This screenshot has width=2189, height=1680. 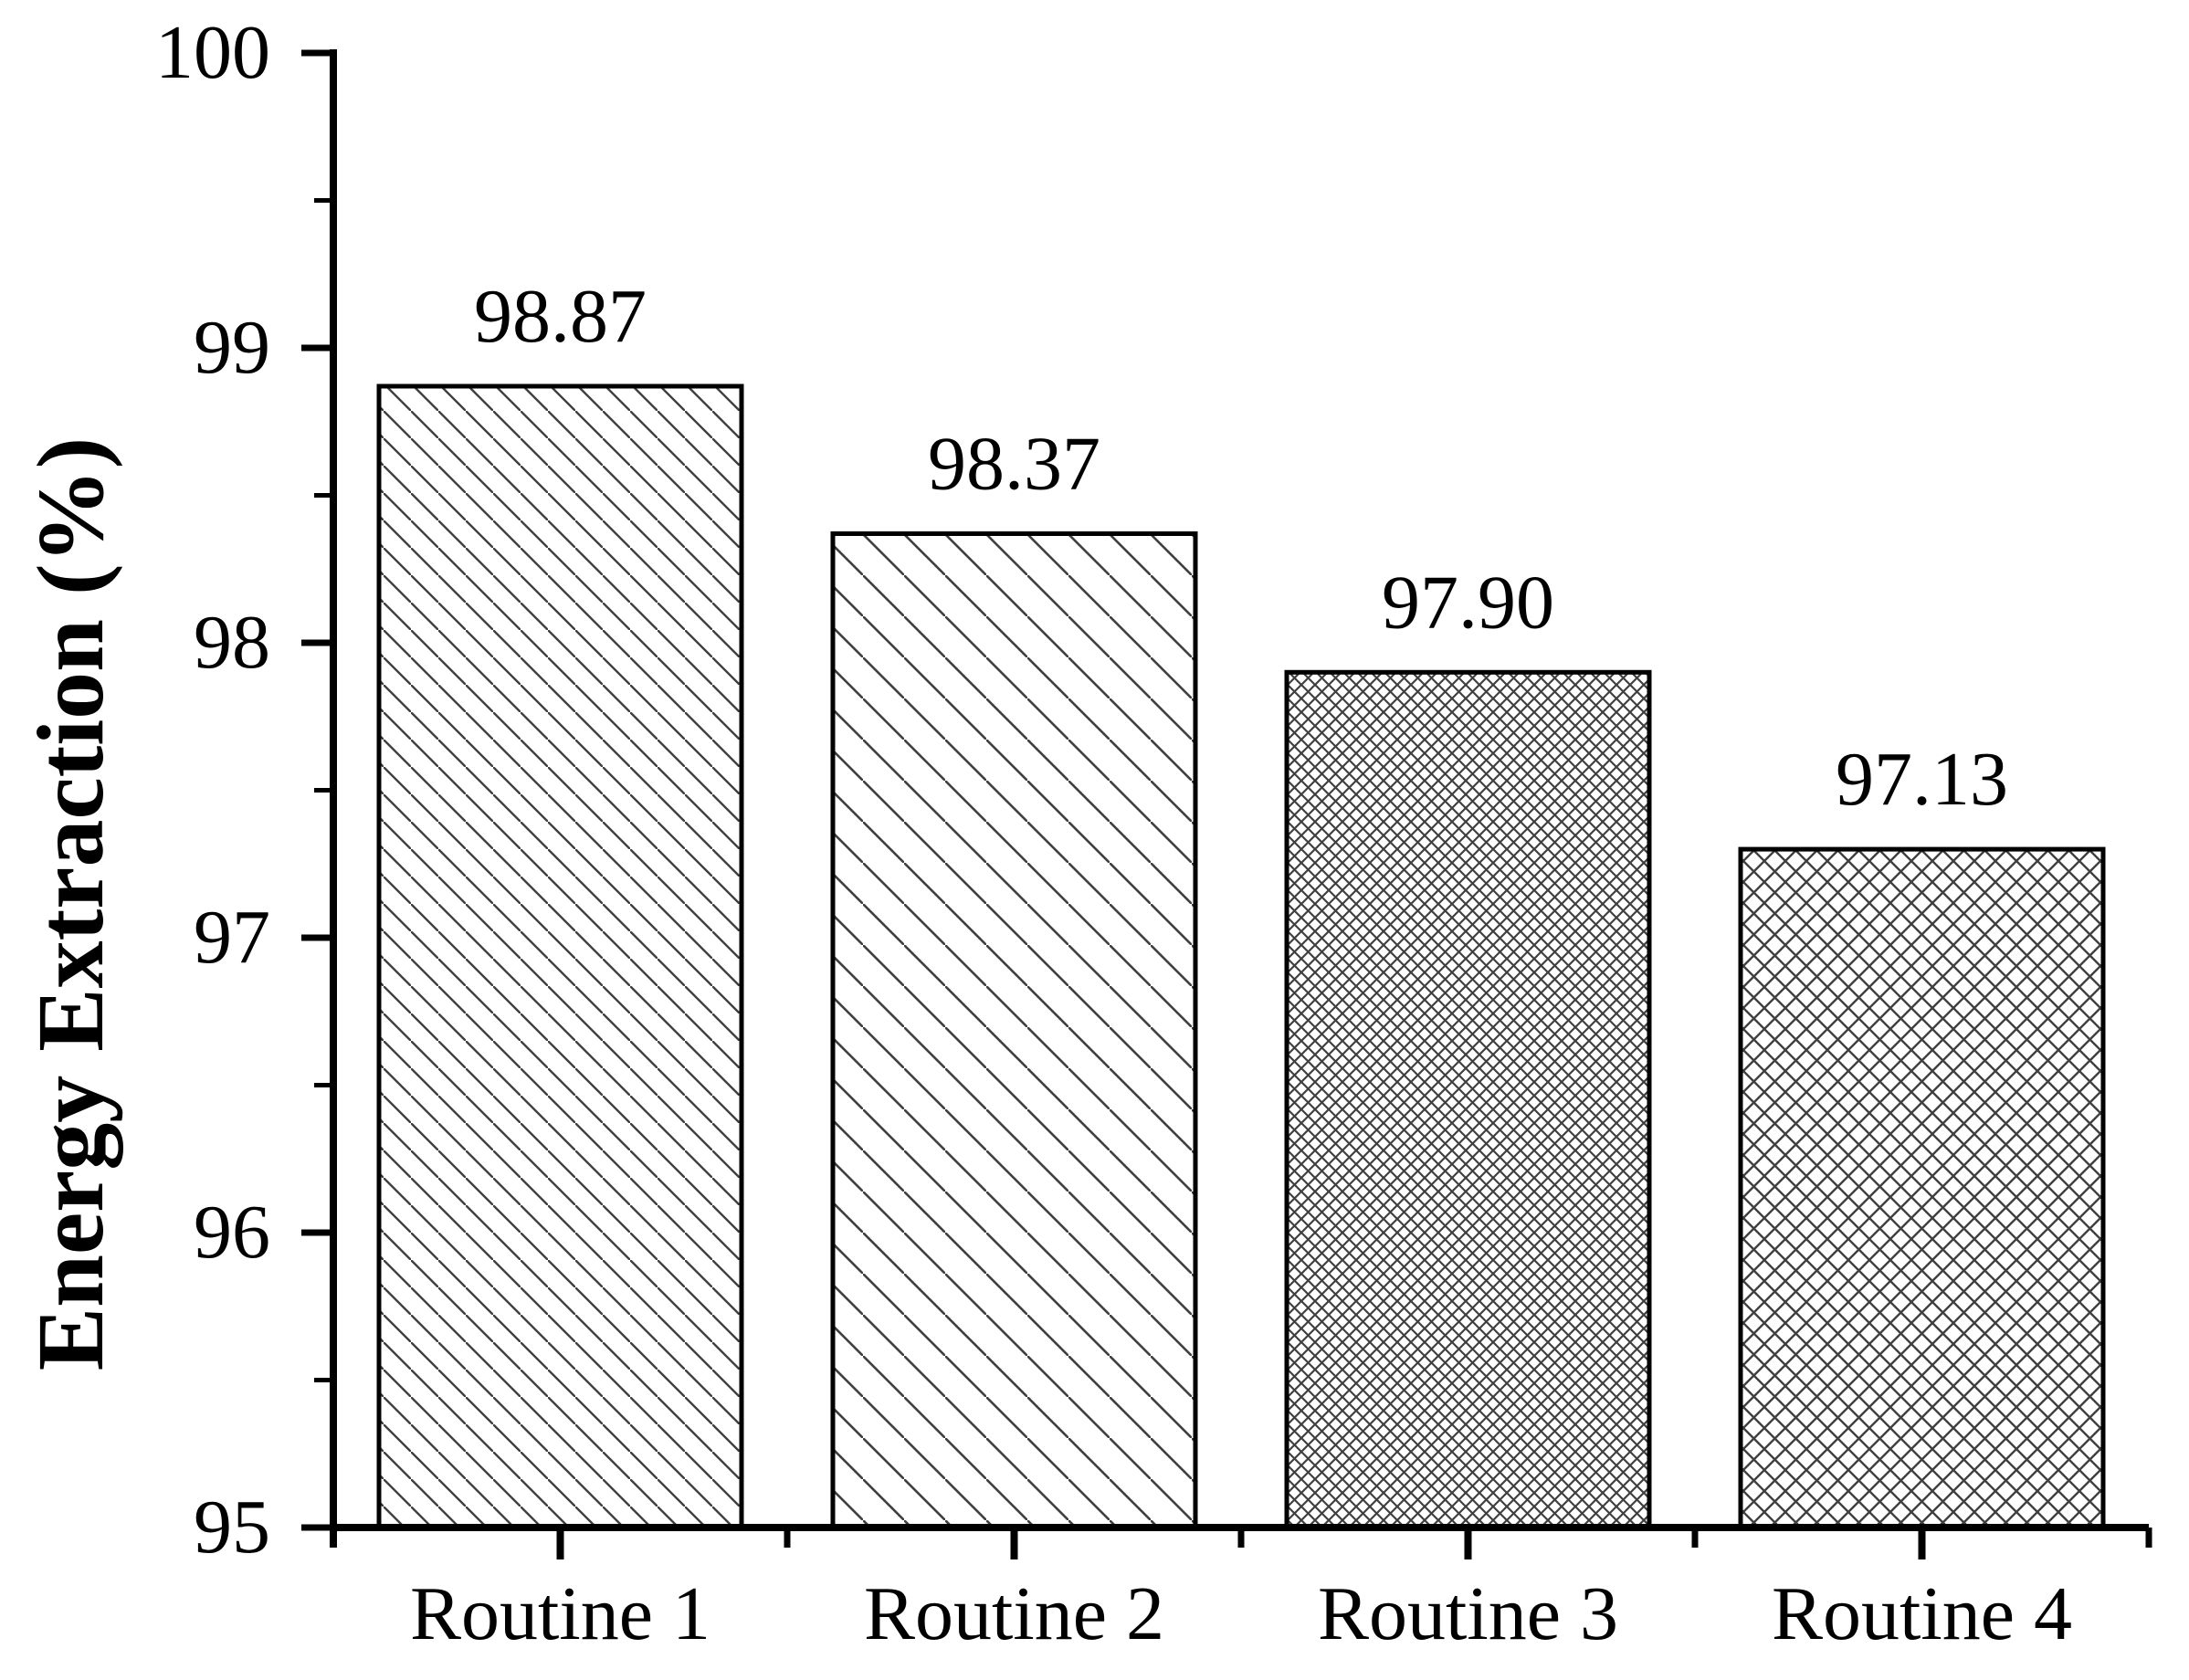 What do you see at coordinates (70, 903) in the screenshot?
I see `y-axis-title: Energy Extraction (%)` at bounding box center [70, 903].